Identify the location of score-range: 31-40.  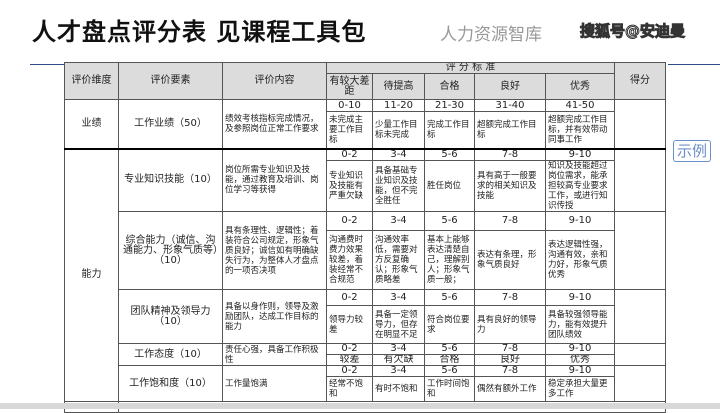
(510, 105).